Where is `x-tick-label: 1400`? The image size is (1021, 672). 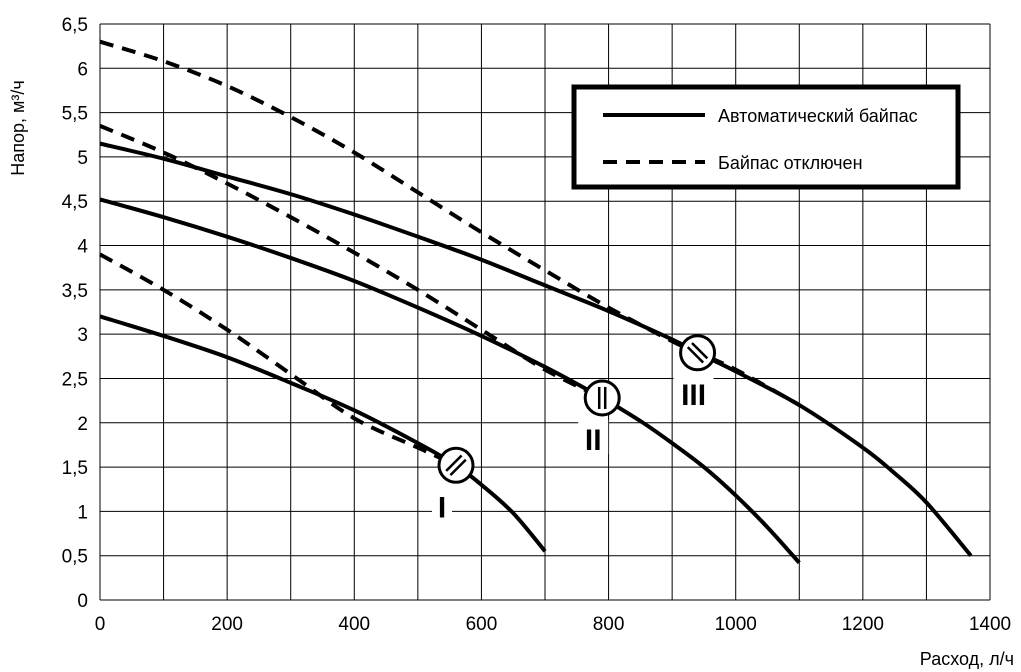 x-tick-label: 1400 is located at coordinates (990, 624).